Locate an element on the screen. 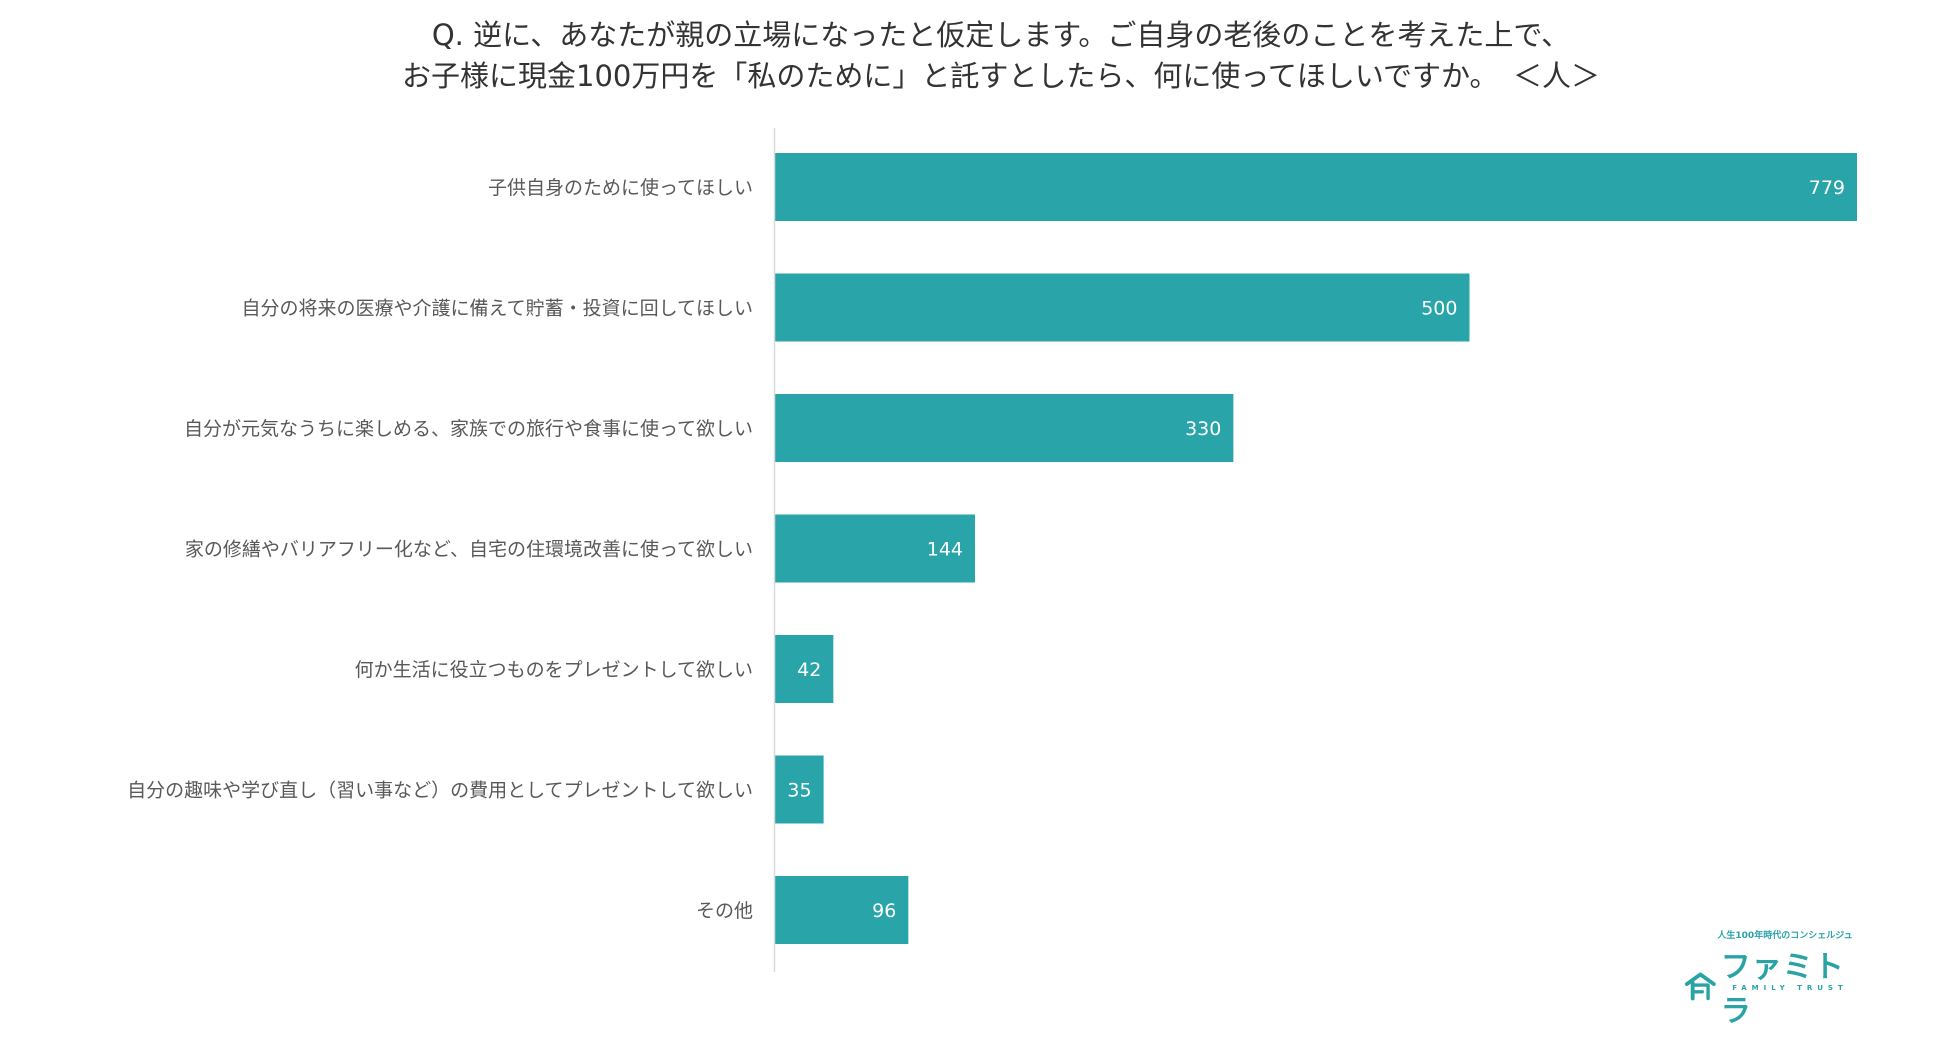 The height and width of the screenshot is (1043, 1947). category-label-3: 自分が元気なうちに楽しめる、家族での旅行や食事に使って欲しい is located at coordinates (468, 429).